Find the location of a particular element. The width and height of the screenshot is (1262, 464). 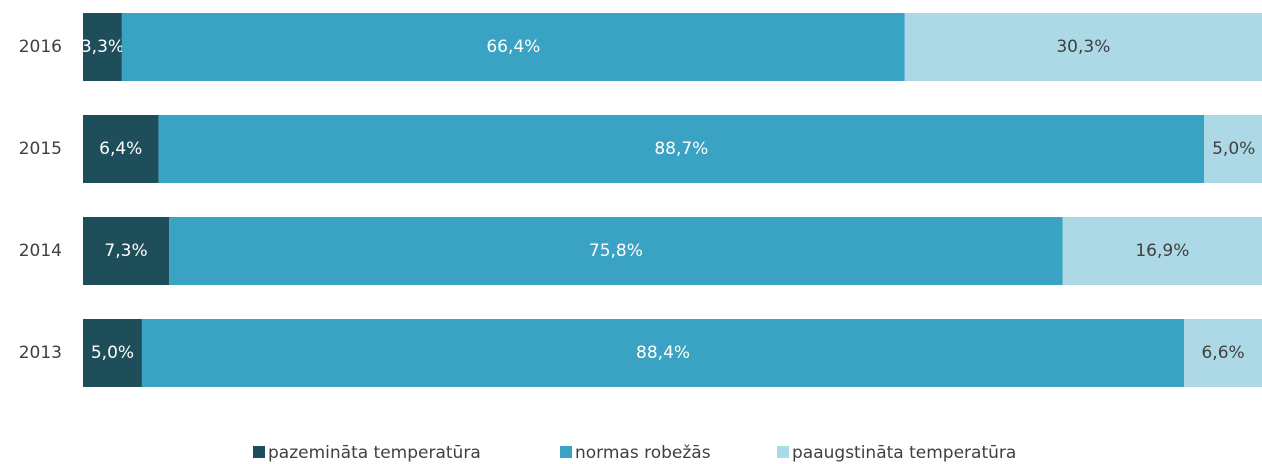

data-label: 88,4% is located at coordinates (663, 353).